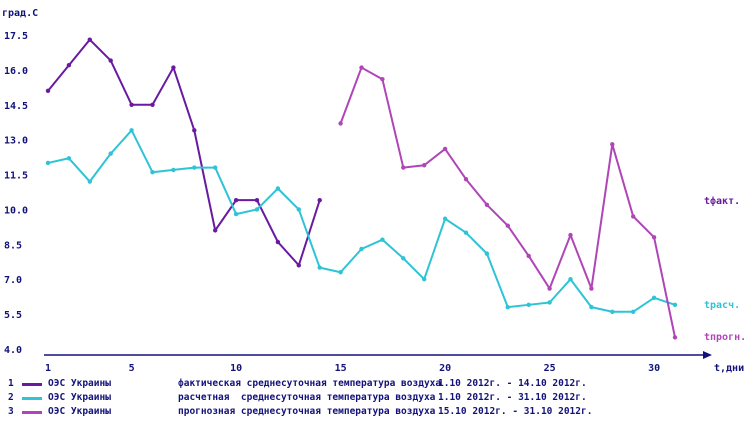 The width and height of the screenshot is (755, 421). Describe the element at coordinates (512, 397) in the screenshot. I see `legend-period: 1.10 2012г. - 31.10 2012г.` at that location.